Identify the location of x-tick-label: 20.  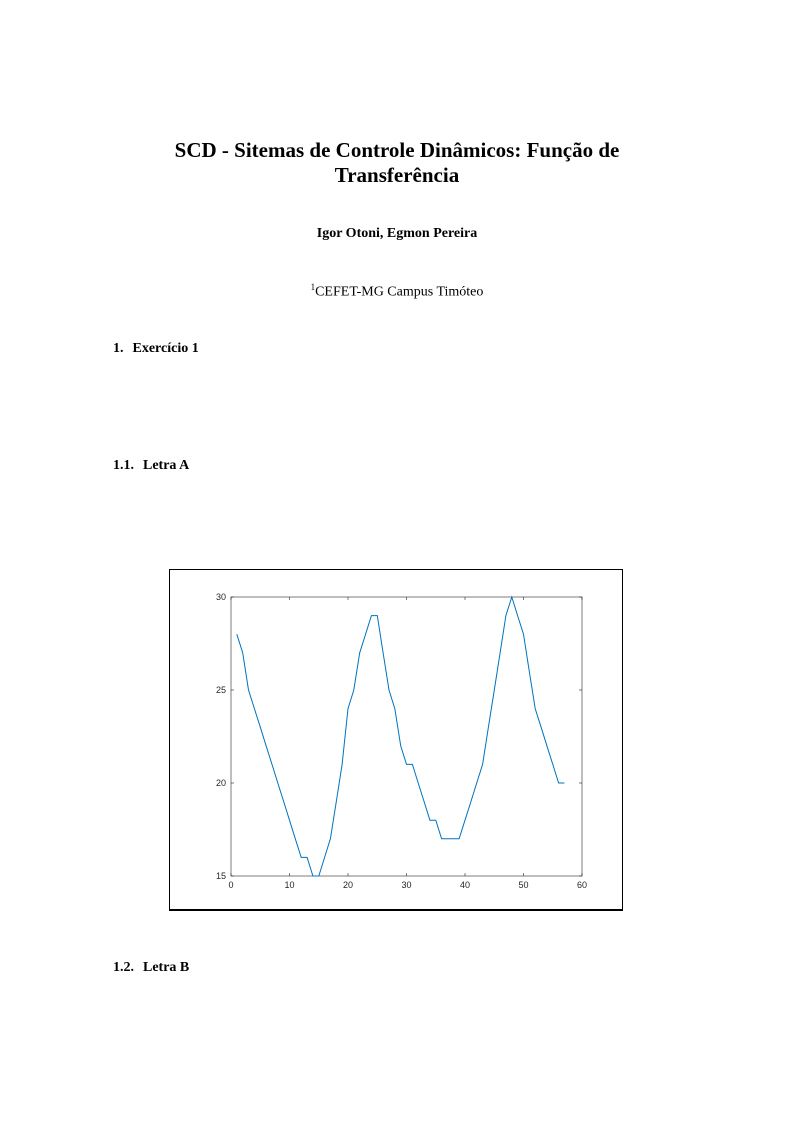
(348, 885).